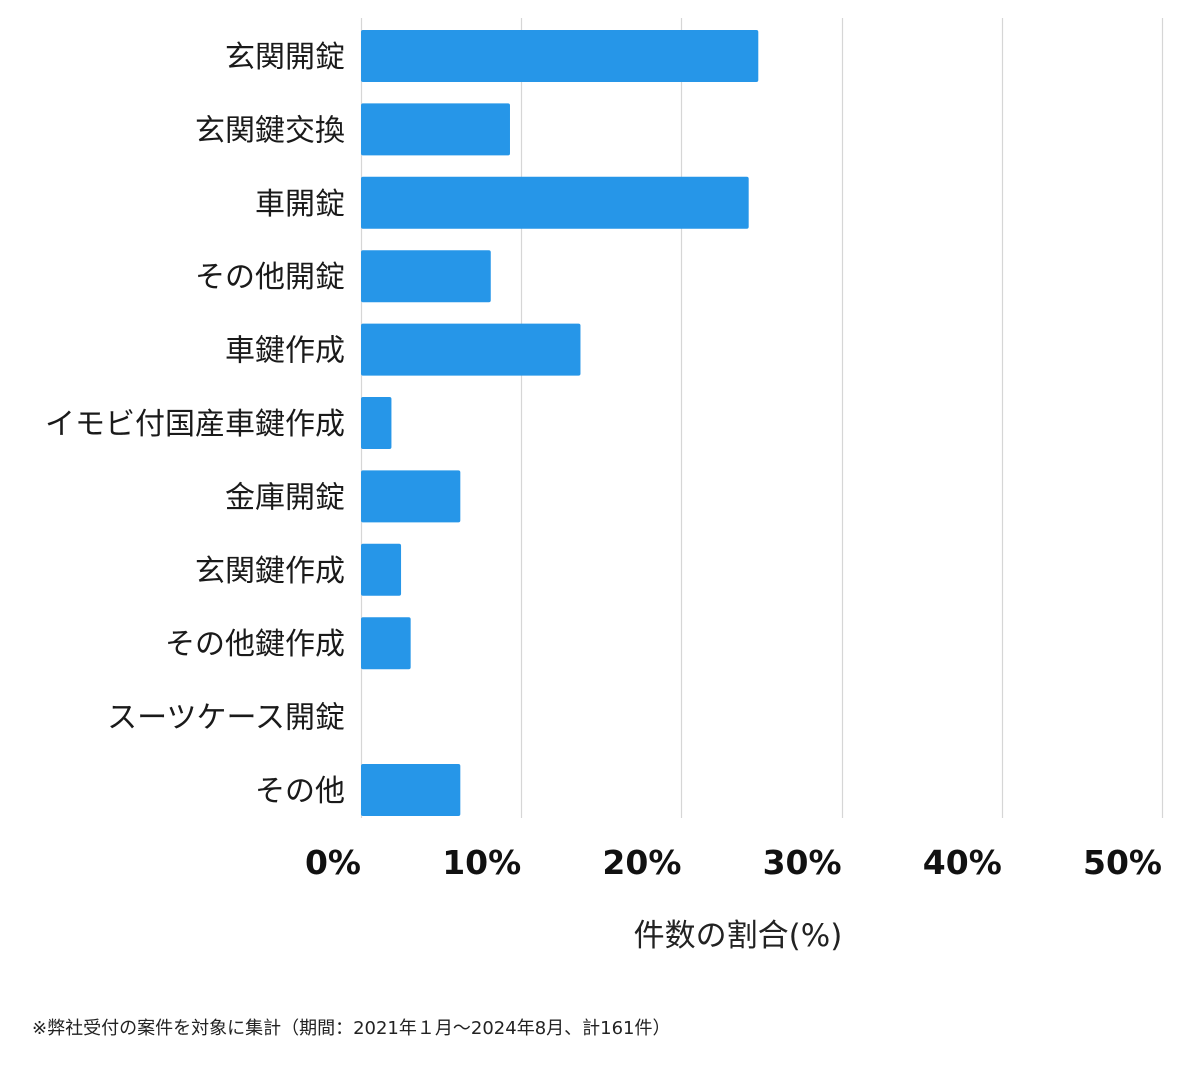 The height and width of the screenshot is (1069, 1200). What do you see at coordinates (351, 1028) in the screenshot?
I see `footnote: ※弊社受付の案件を対象に集計（期間：2021年１月〜2024年8月、計161件）` at bounding box center [351, 1028].